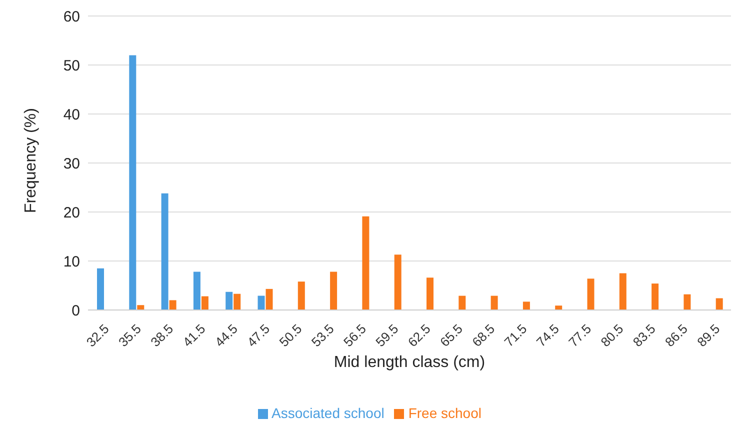 The width and height of the screenshot is (749, 439). I want to click on y-tick-label: 10, so click(71, 261).